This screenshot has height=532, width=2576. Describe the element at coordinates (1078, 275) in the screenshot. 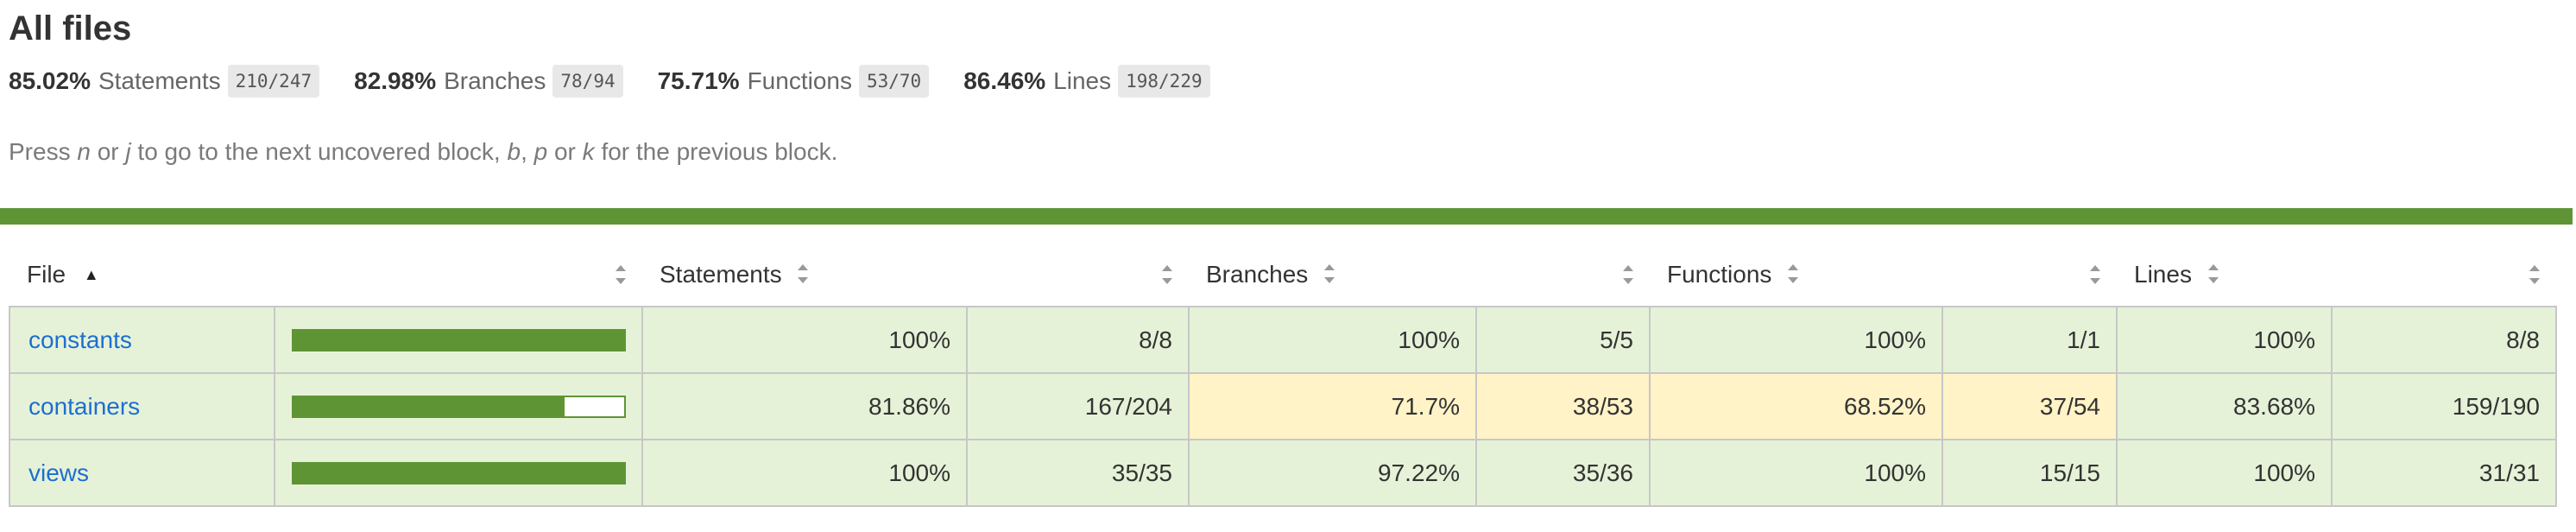

I see `statements-fraction-column-header` at that location.